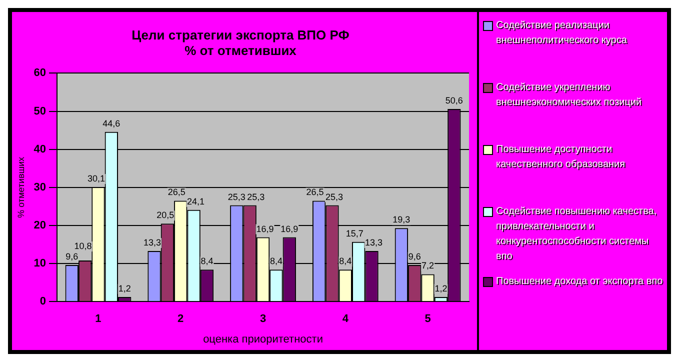  Describe the element at coordinates (196, 201) in the screenshot. I see `data-label: 24,1` at that location.